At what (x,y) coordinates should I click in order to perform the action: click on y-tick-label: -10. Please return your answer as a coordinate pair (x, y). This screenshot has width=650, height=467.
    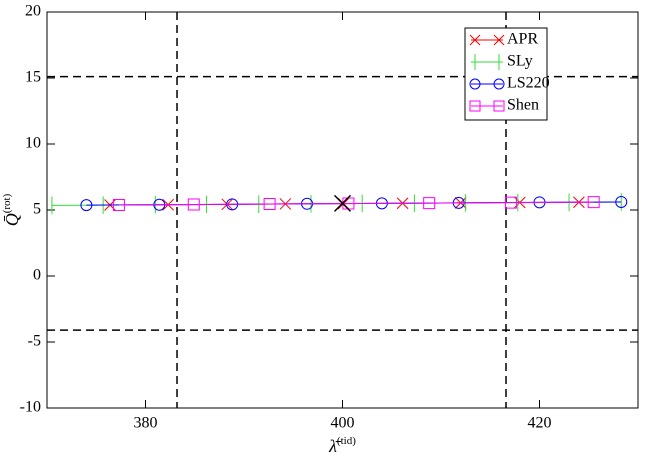
    Looking at the image, I should click on (30, 407).